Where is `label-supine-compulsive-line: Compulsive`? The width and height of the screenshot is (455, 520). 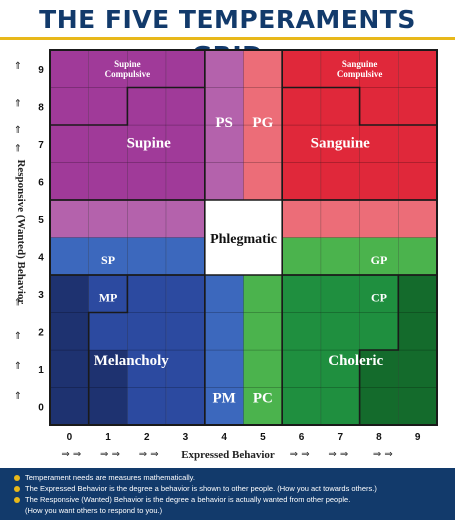 label-supine-compulsive-line: Compulsive is located at coordinates (128, 74).